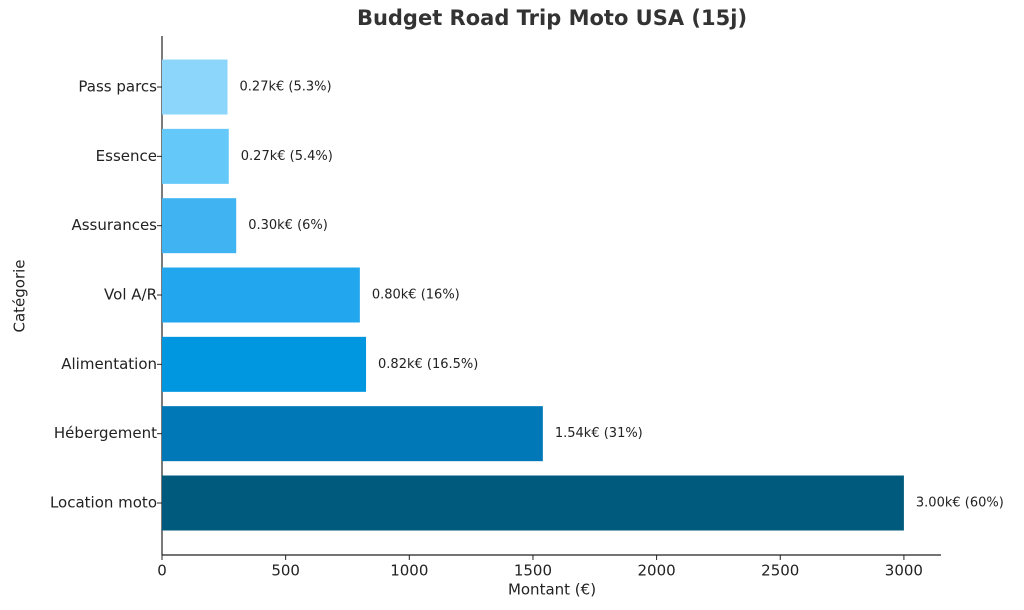 The image size is (1024, 610). Describe the element at coordinates (117, 87) in the screenshot. I see `y-tick-label: Pass parcs` at that location.